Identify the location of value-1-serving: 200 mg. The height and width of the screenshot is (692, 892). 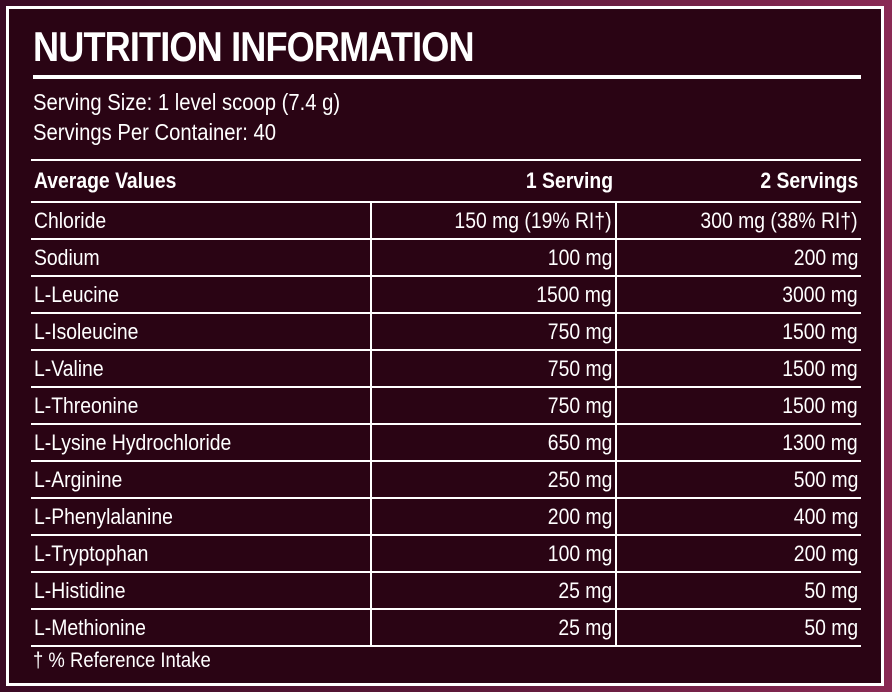
(493, 516).